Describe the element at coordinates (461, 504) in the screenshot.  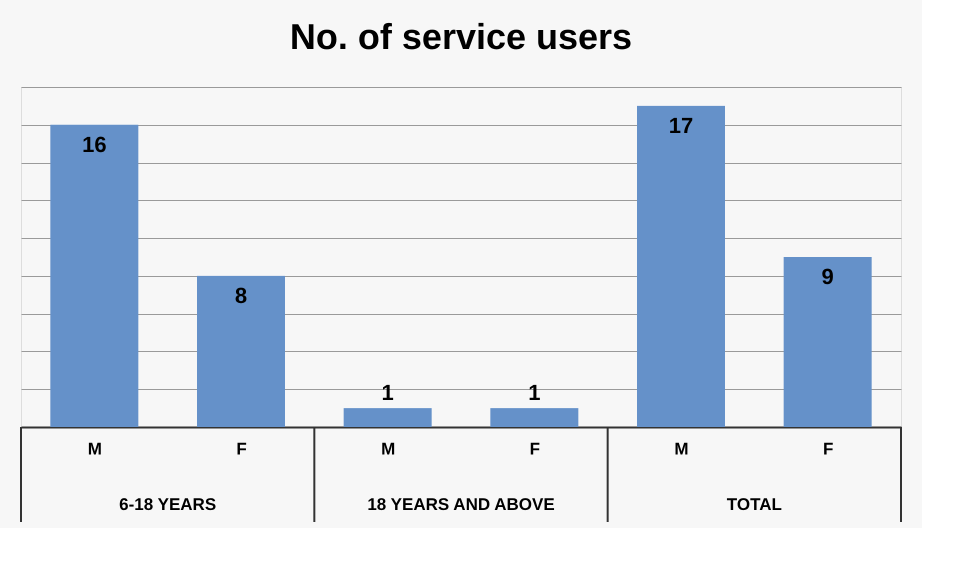
I see `text: 18 YEARS AND ABOVE` at that location.